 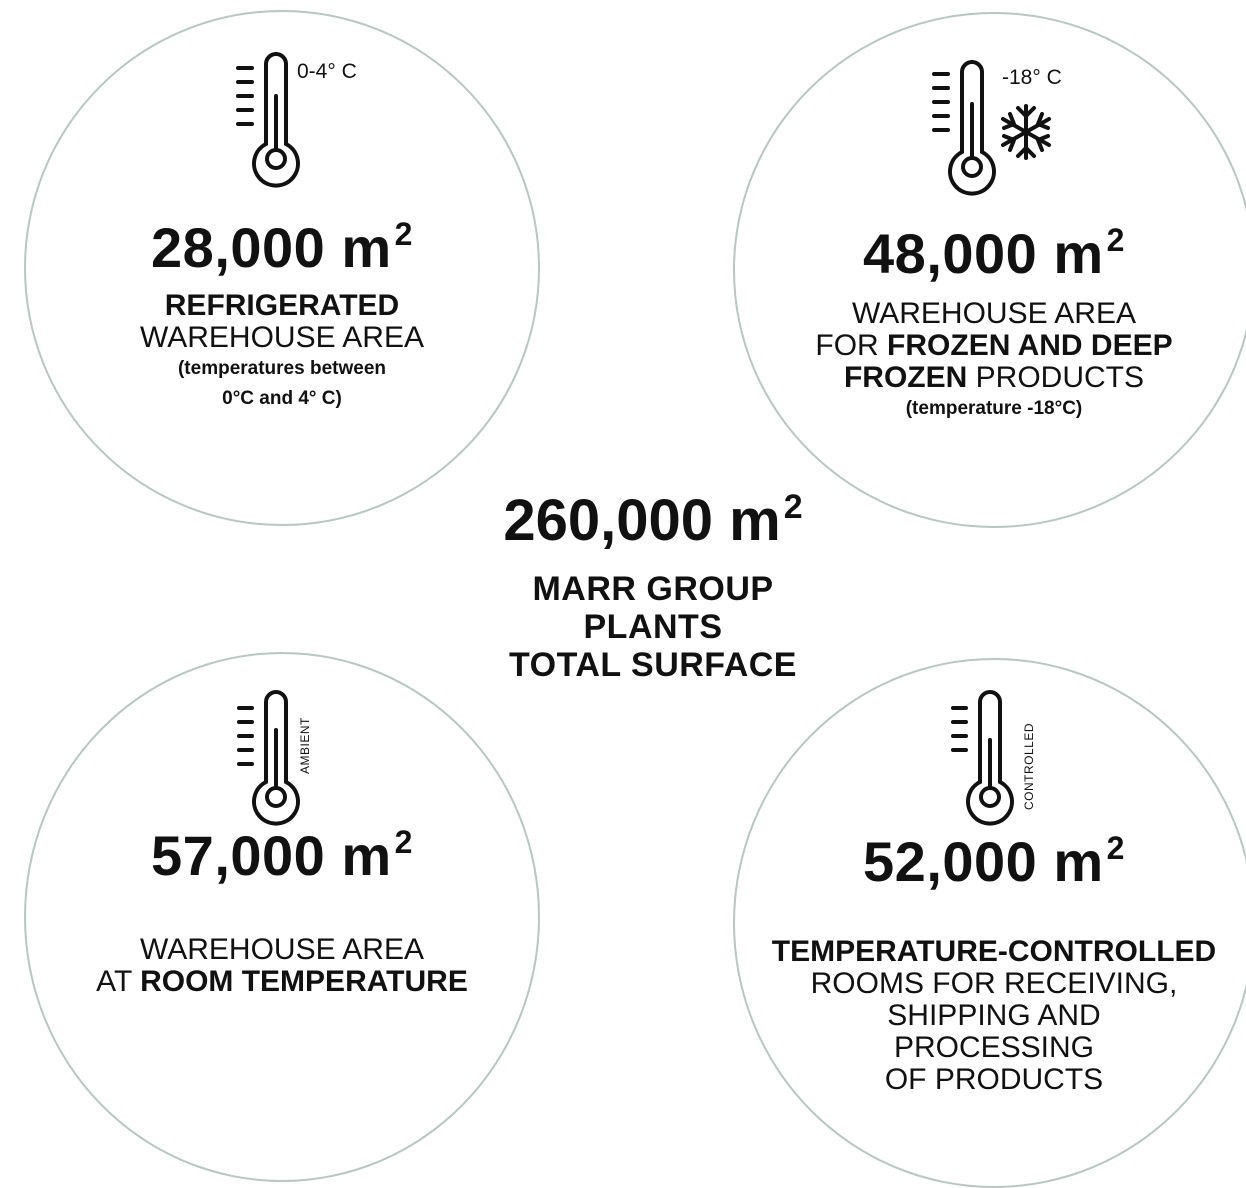 I want to click on frozen-line1: WAREHOUSE AREA, so click(x=994, y=313).